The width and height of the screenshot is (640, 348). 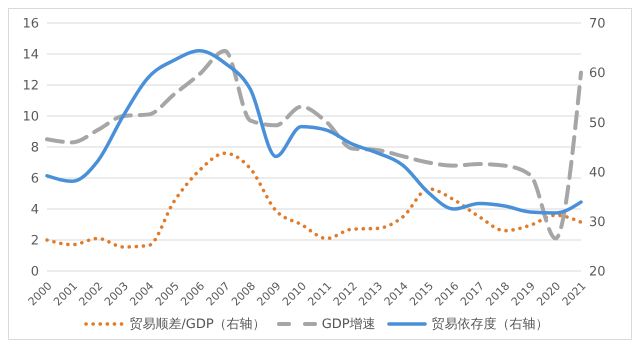 I want to click on legend-label: 贸易依存度（右轴）, so click(x=490, y=324).